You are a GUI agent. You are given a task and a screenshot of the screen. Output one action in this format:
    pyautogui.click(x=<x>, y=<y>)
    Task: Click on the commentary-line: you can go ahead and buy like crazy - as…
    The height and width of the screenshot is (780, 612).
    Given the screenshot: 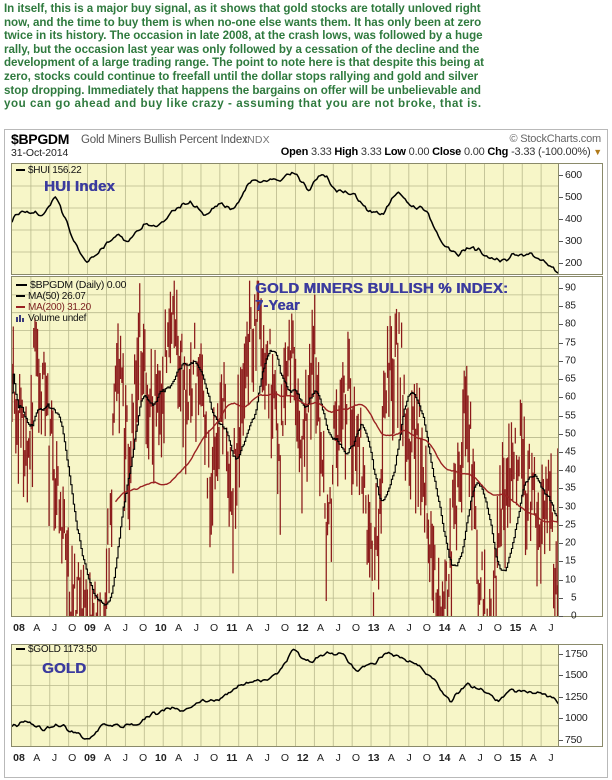 What is the action you would take?
    pyautogui.click(x=243, y=104)
    